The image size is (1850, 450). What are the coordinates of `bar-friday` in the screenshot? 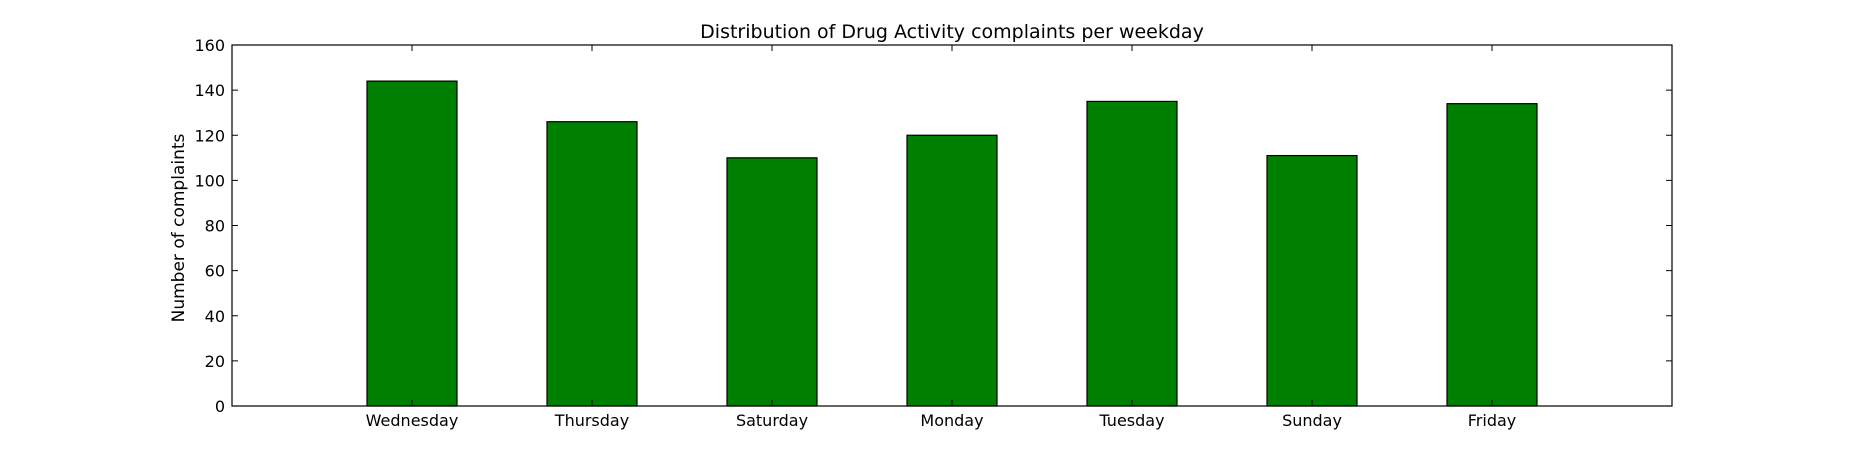 It's located at (1492, 255).